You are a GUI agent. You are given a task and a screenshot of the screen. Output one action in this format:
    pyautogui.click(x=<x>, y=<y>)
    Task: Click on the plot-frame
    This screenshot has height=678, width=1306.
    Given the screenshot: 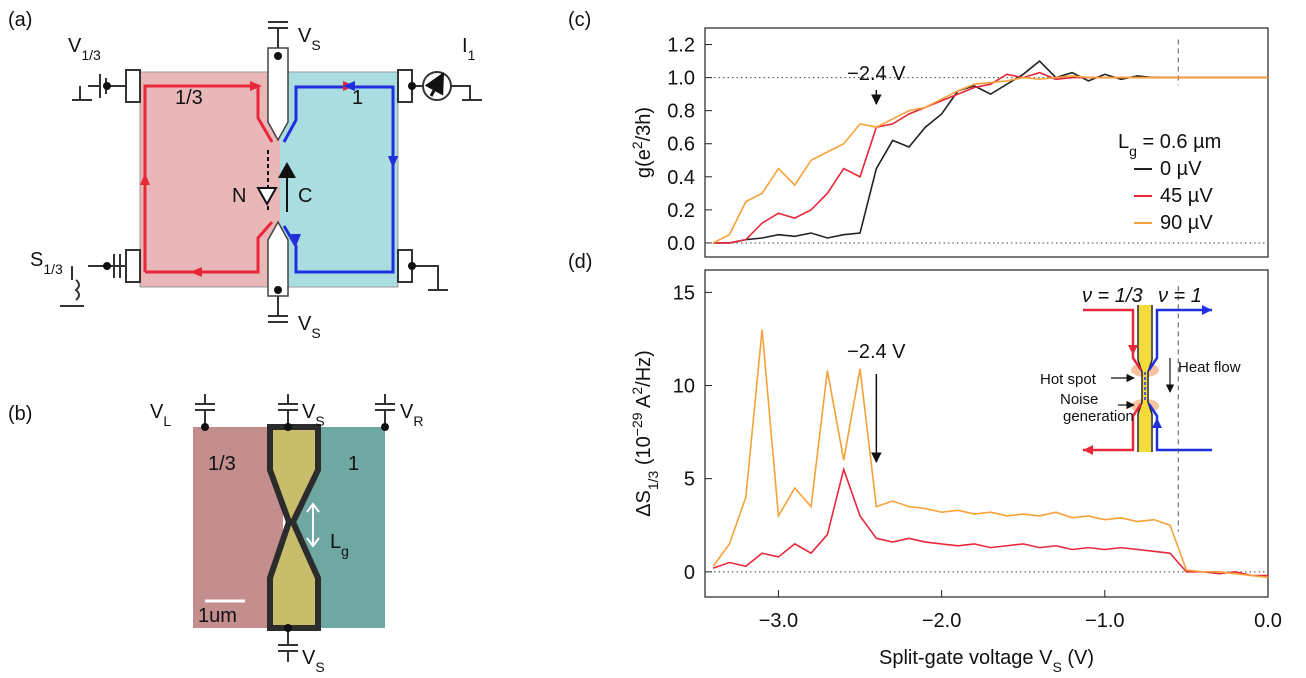 What is the action you would take?
    pyautogui.click(x=986, y=142)
    